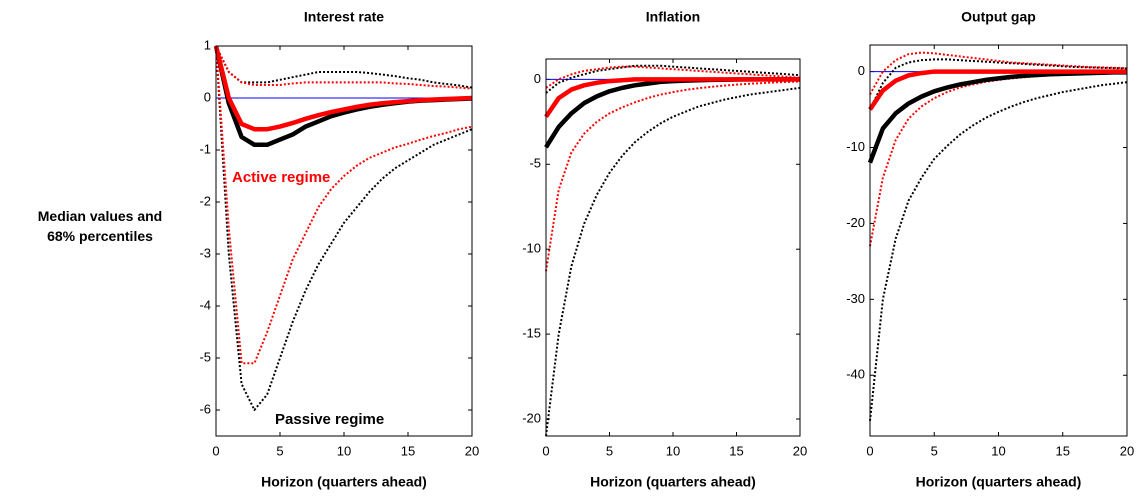 The image size is (1143, 498). I want to click on y-tick-label: -30, so click(855, 298).